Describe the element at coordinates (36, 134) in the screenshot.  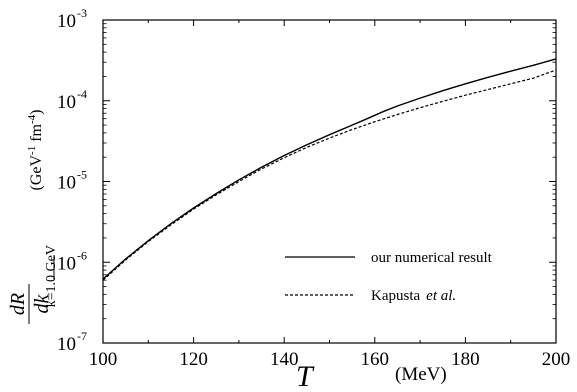
I see `y-unit-mid: fm` at that location.